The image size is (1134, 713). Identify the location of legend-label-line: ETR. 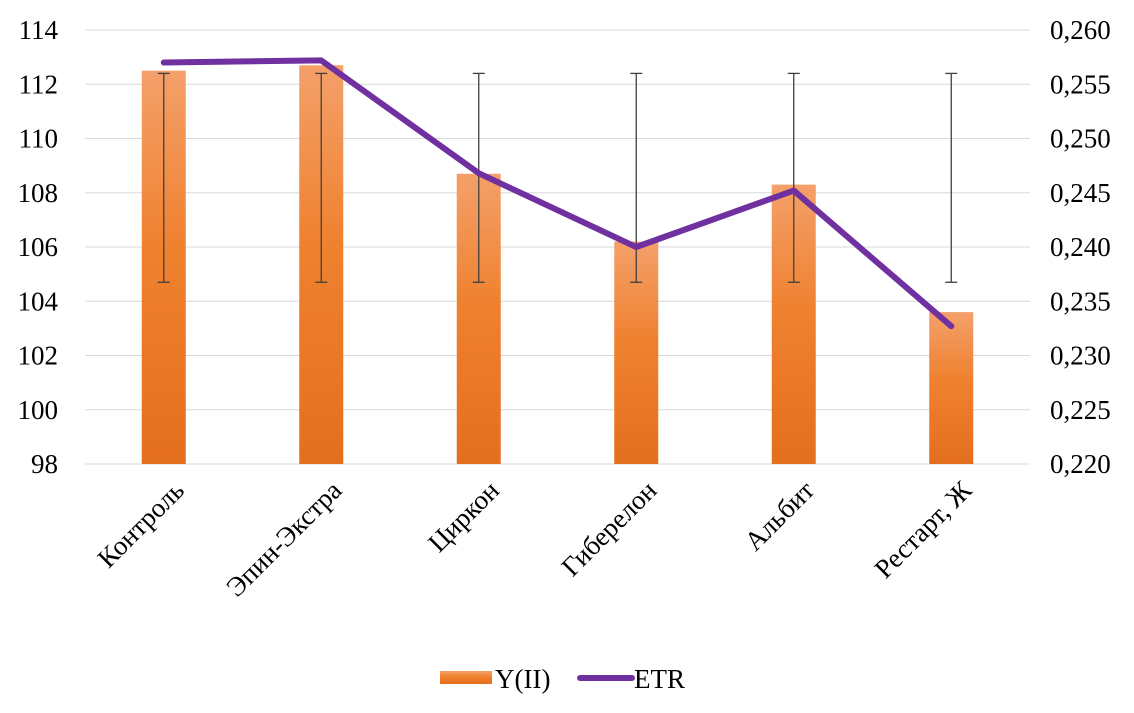
(659, 679).